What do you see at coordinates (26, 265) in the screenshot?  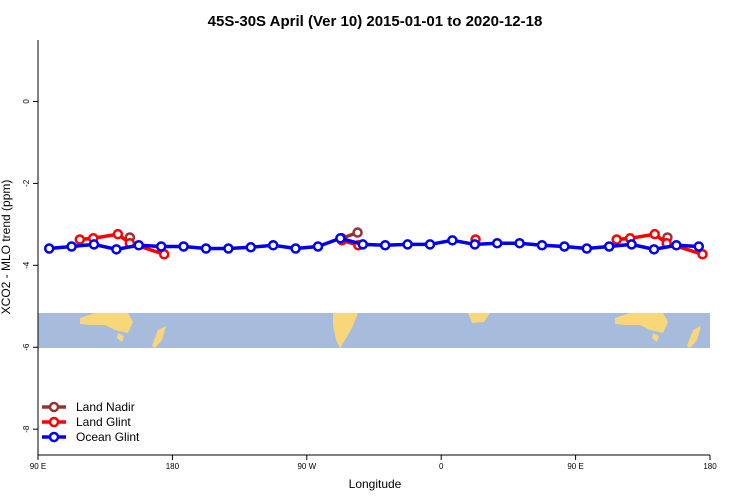 I see `y-tick-label: -4` at bounding box center [26, 265].